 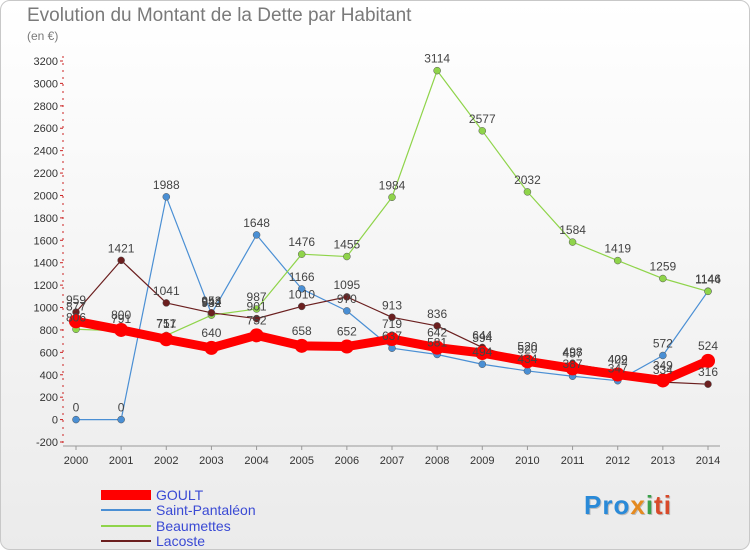 I want to click on y-tick-label: 2800, so click(x=46, y=107).